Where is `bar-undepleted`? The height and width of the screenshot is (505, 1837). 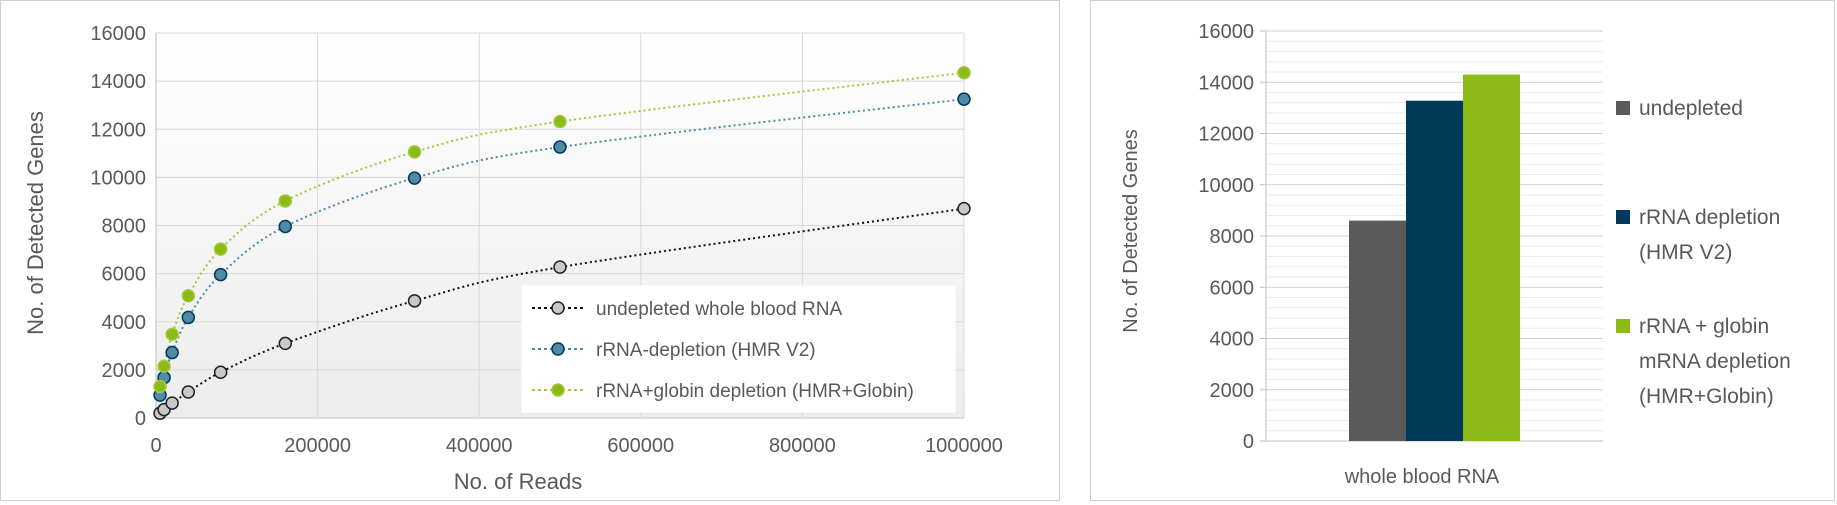 bar-undepleted is located at coordinates (1377, 330).